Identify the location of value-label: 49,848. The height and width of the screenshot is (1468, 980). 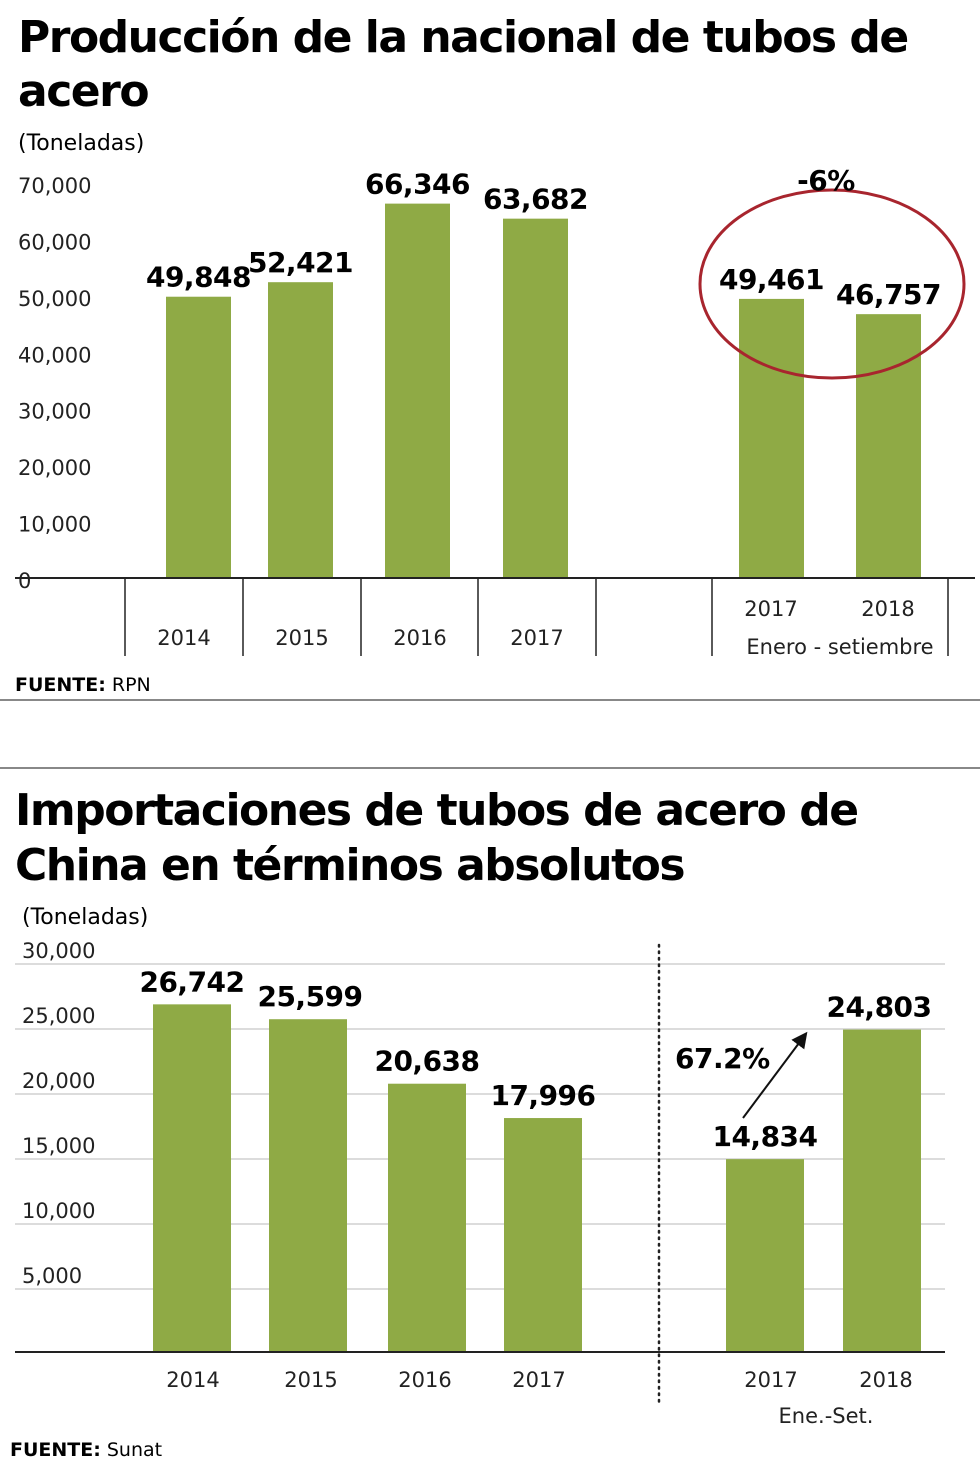
(198, 277).